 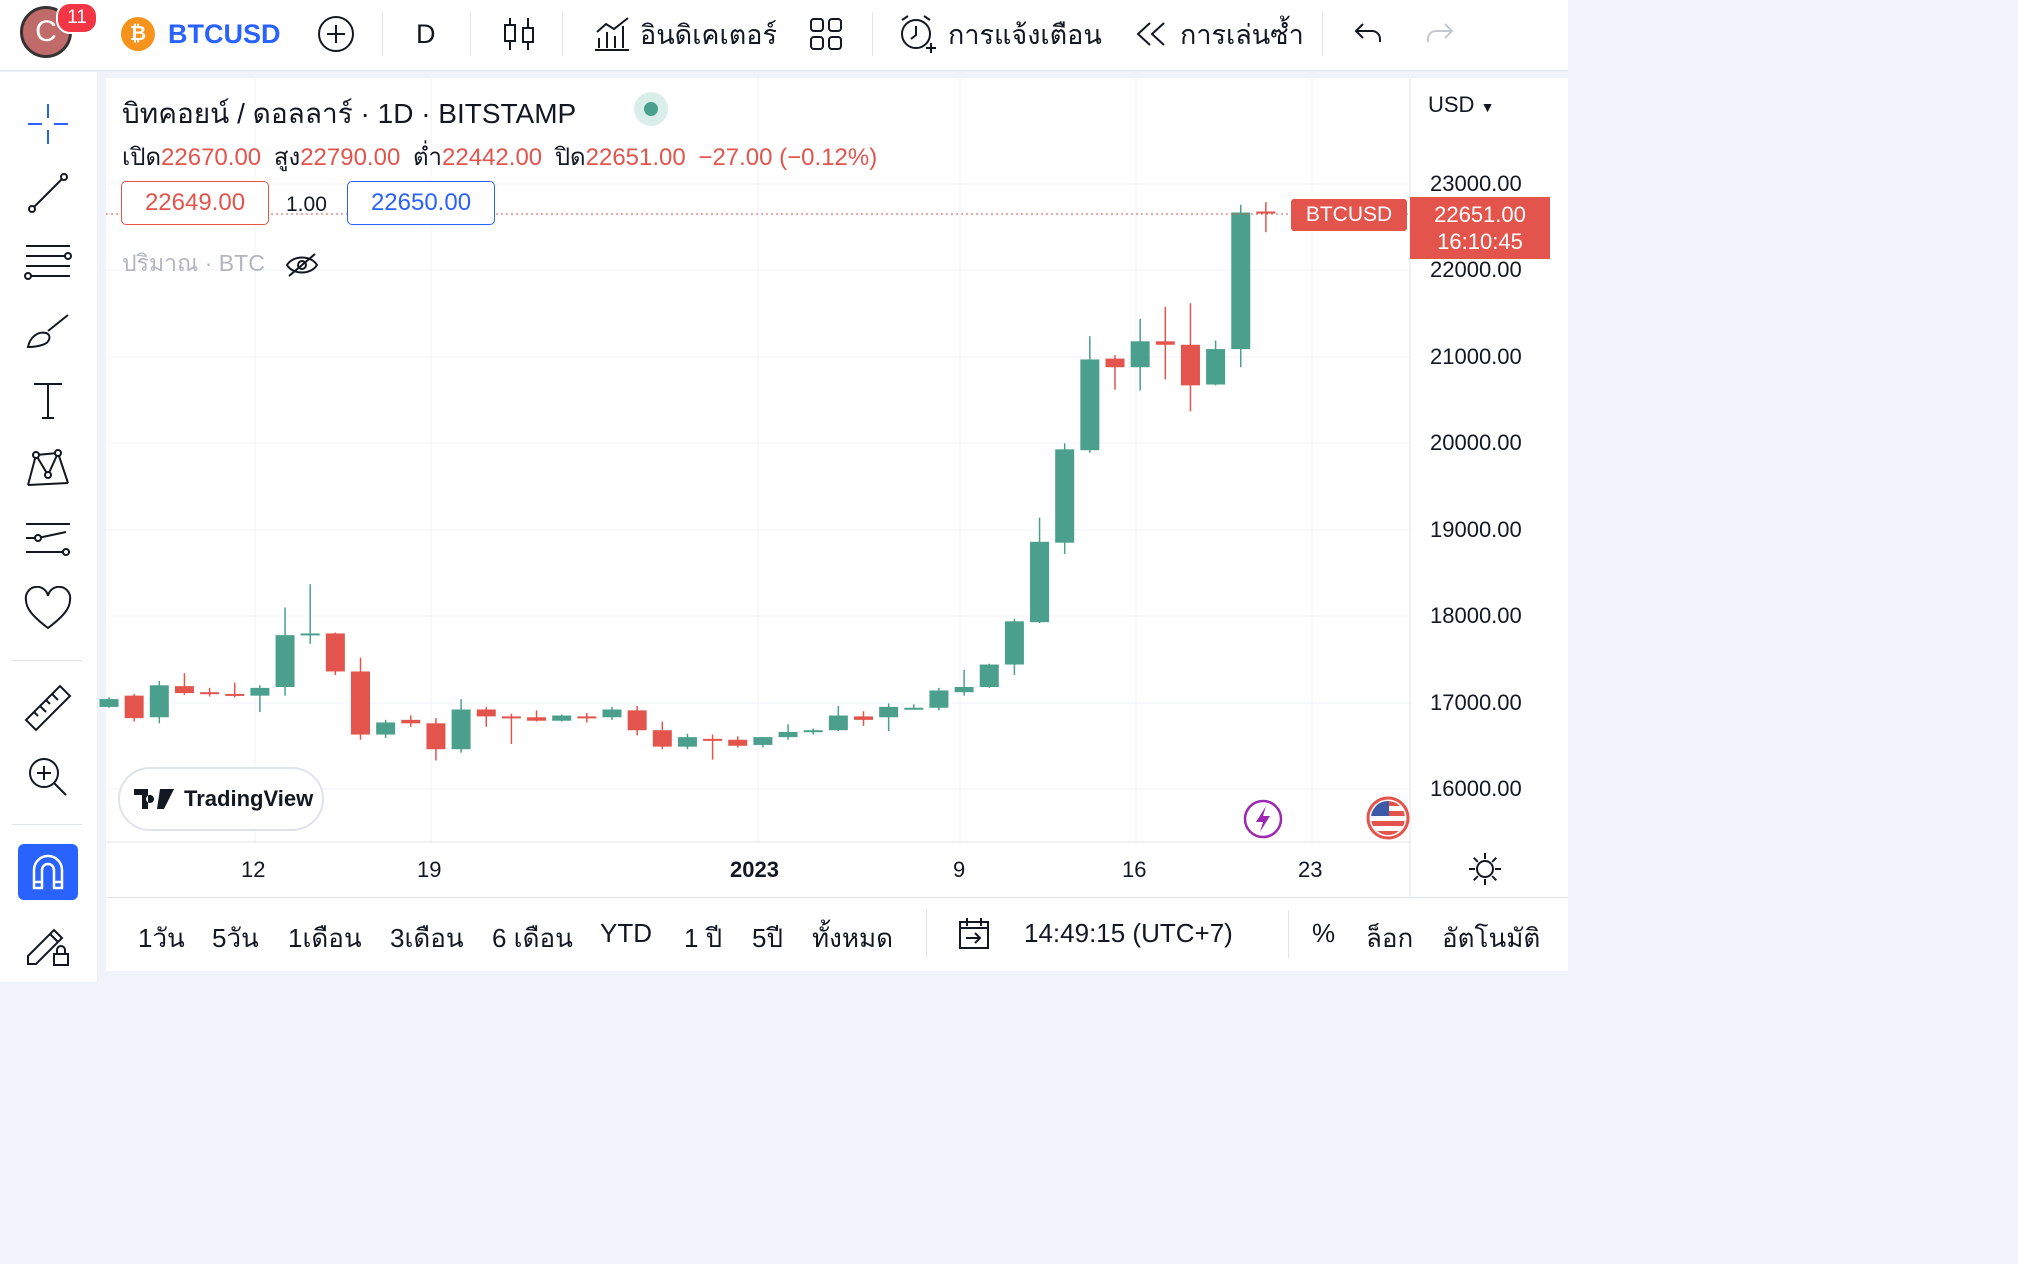 What do you see at coordinates (195, 203) in the screenshot?
I see `sell-button: 22649.00` at bounding box center [195, 203].